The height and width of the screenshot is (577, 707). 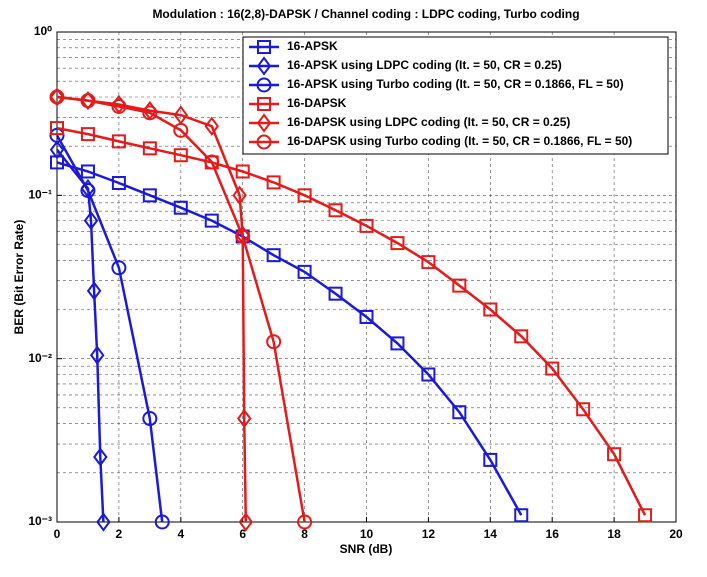 I want to click on legend-box, so click(x=455, y=95).